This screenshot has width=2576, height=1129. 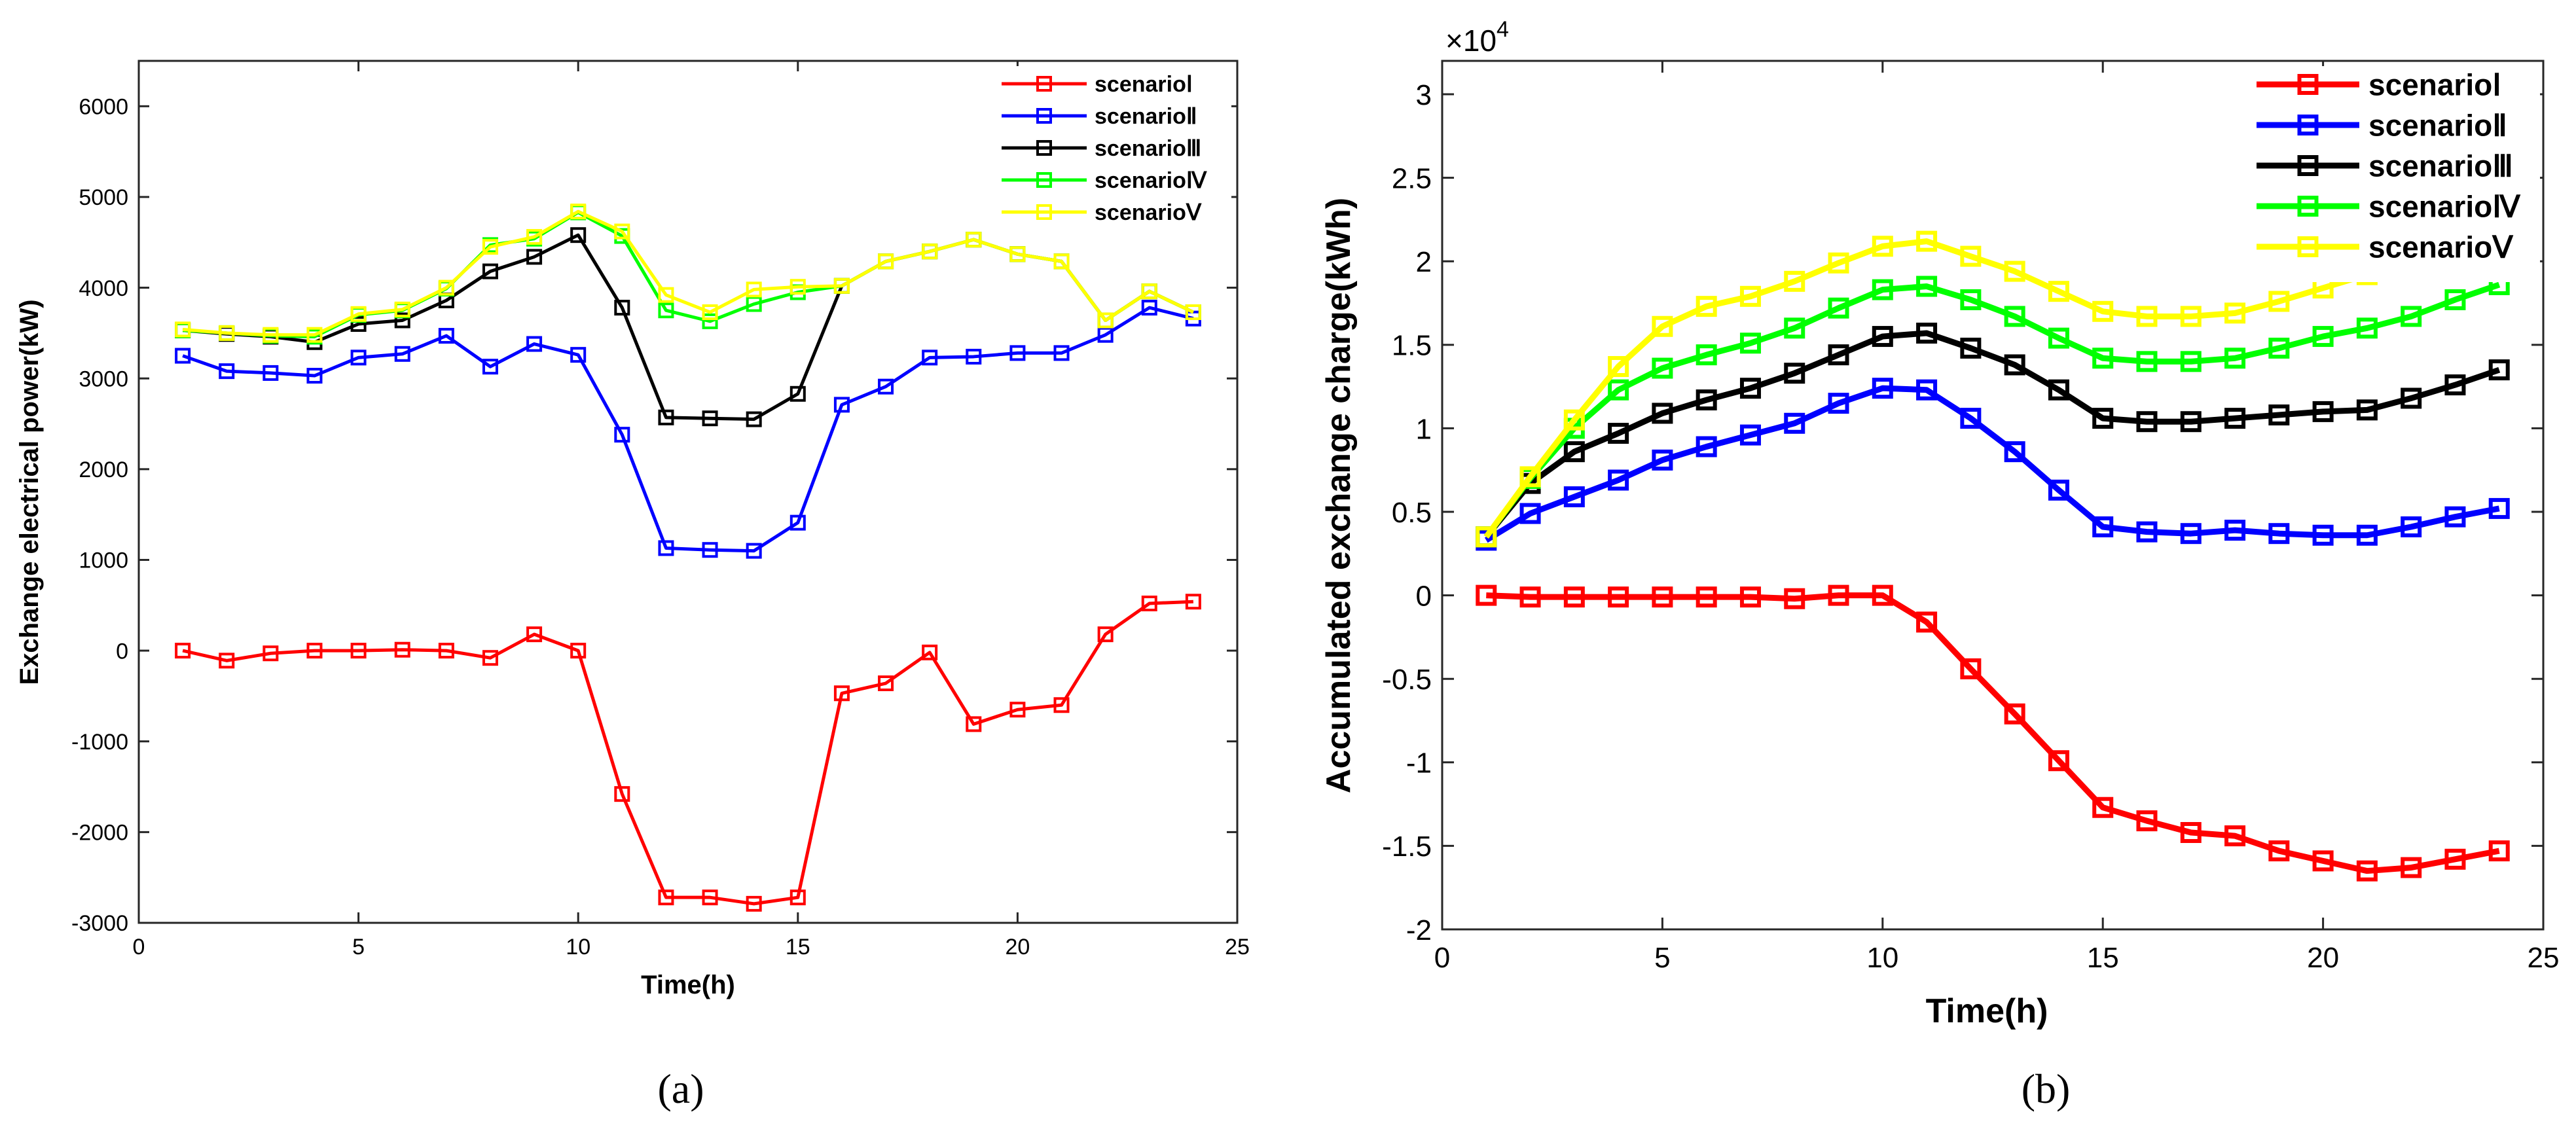 What do you see at coordinates (1477, 37) in the screenshot?
I see `chart-b-exponent-label: ×10⁴` at bounding box center [1477, 37].